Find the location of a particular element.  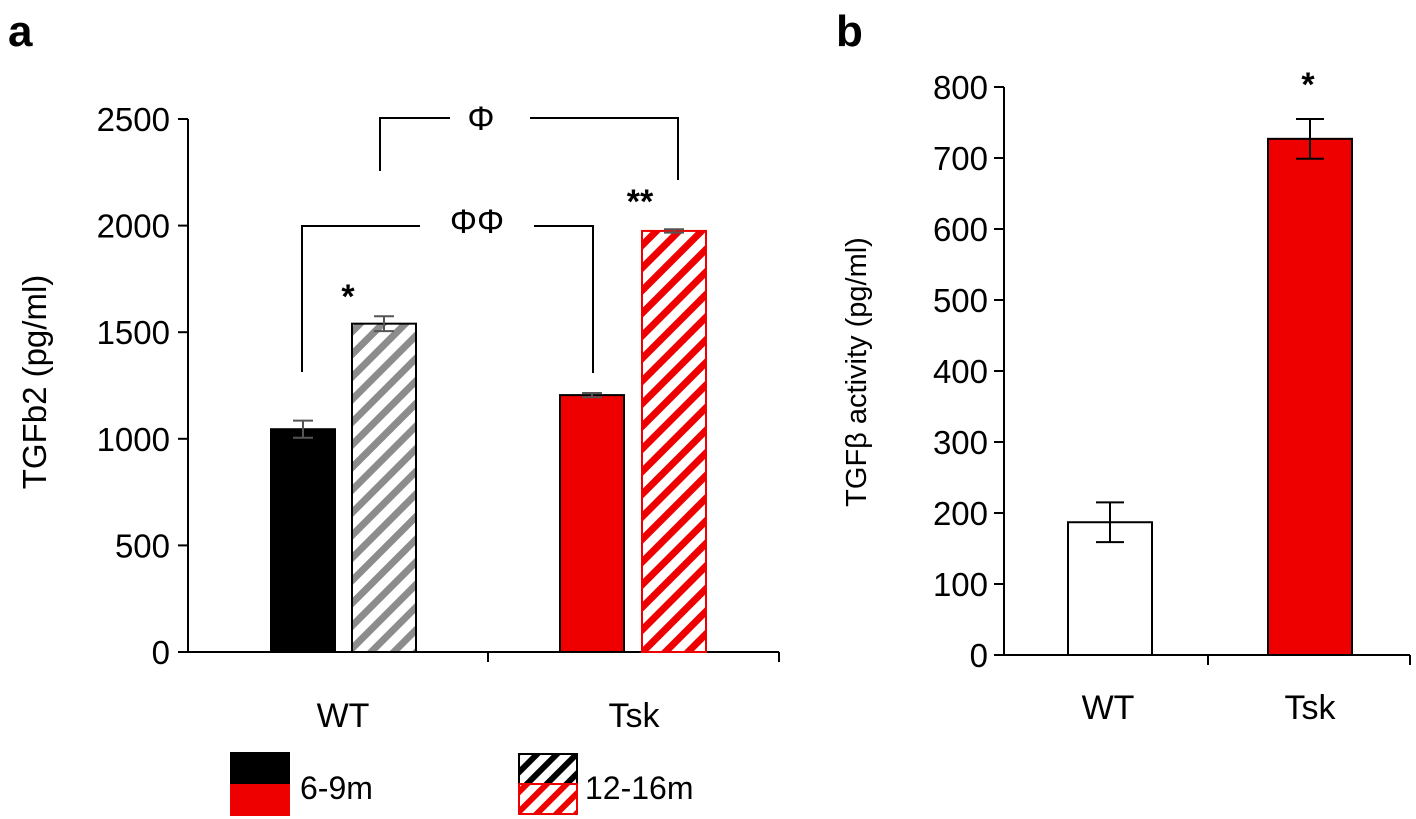

category-label-wt-a: WT is located at coordinates (343, 716).